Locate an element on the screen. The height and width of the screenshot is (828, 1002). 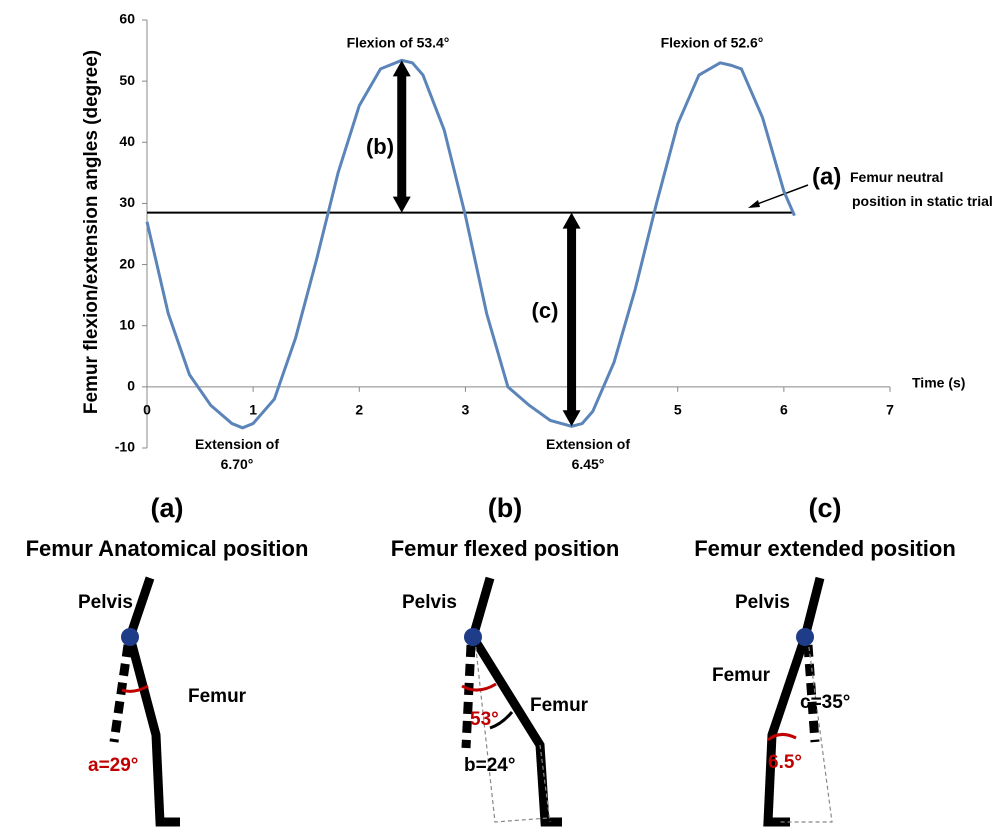
panel-title: Femur flexed position is located at coordinates (505, 548).